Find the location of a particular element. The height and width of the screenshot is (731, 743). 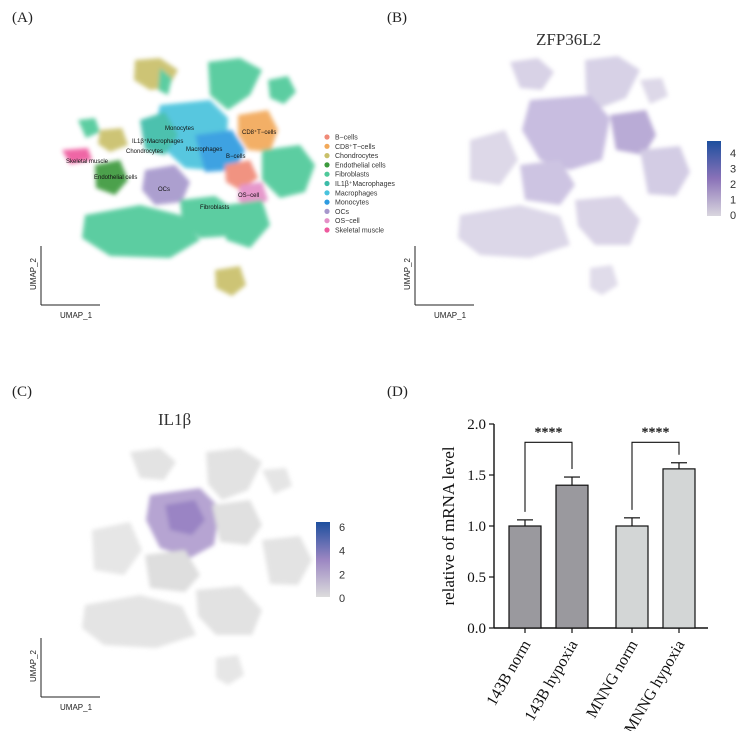

cluster-blob-endothelial is located at coordinates (111, 177).